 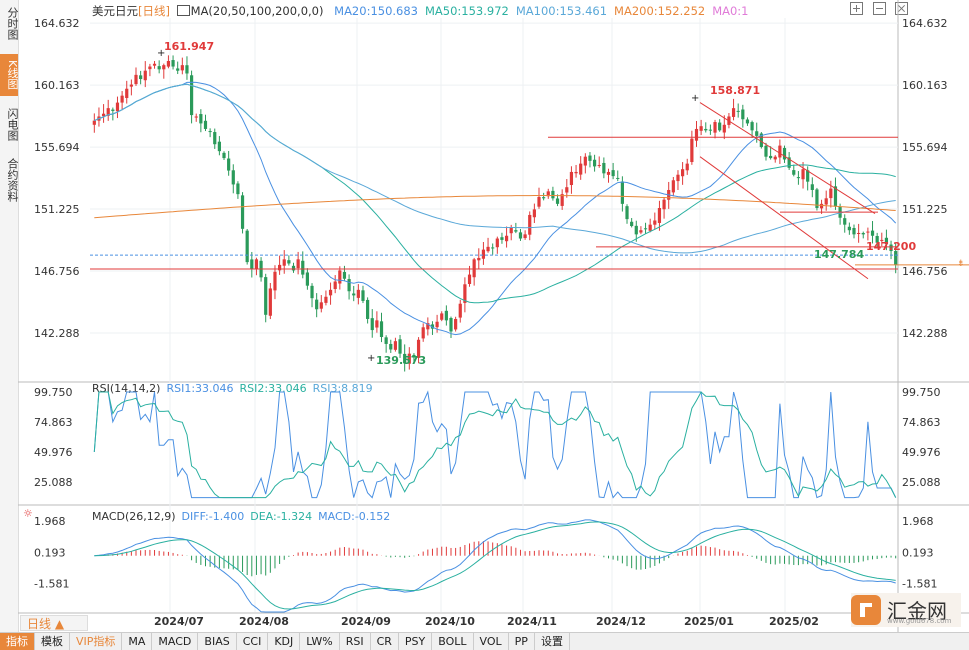 What do you see at coordinates (839, 254) in the screenshot?
I see `annotation-label: 147.784` at bounding box center [839, 254].